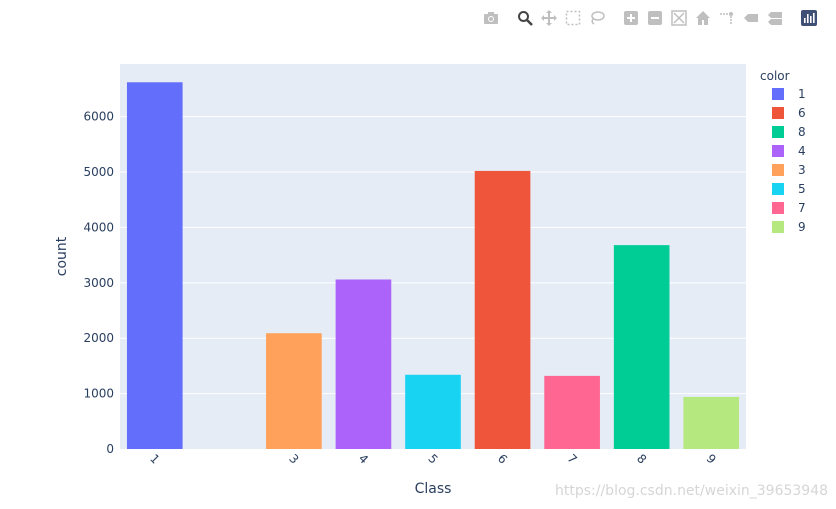  What do you see at coordinates (802, 208) in the screenshot?
I see `legend-label-7: 7` at bounding box center [802, 208].